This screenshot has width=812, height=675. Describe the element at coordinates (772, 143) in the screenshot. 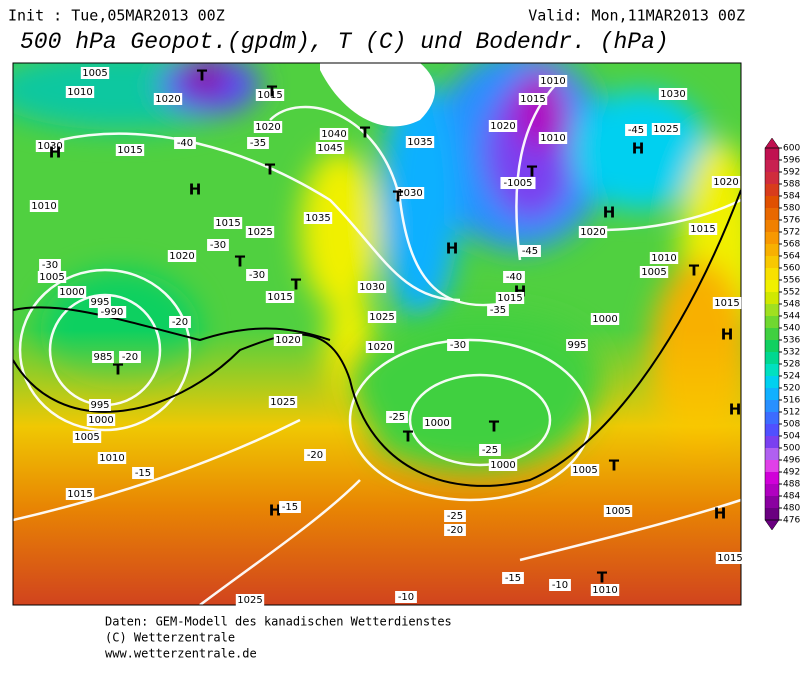

I see `colorbar-top` at that location.